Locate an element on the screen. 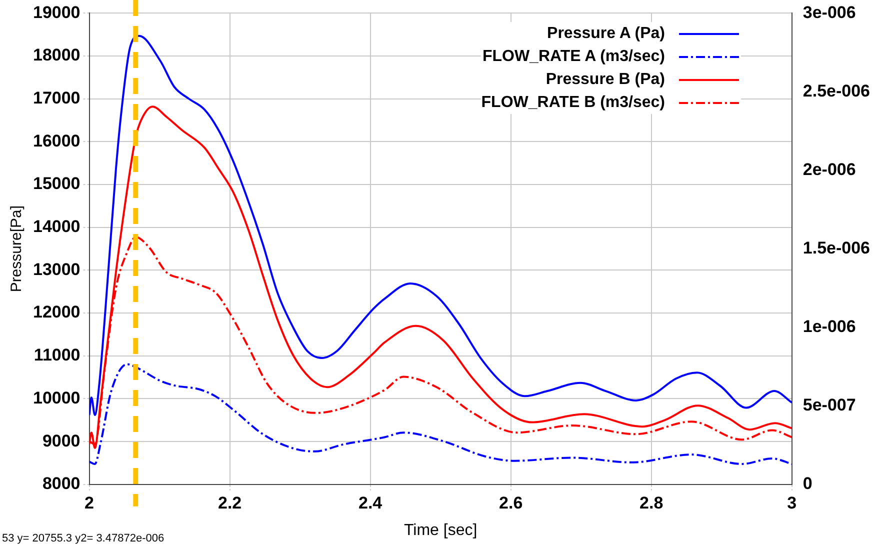  legend-label: FLOW_RATE A (m3/sec) is located at coordinates (573, 57).